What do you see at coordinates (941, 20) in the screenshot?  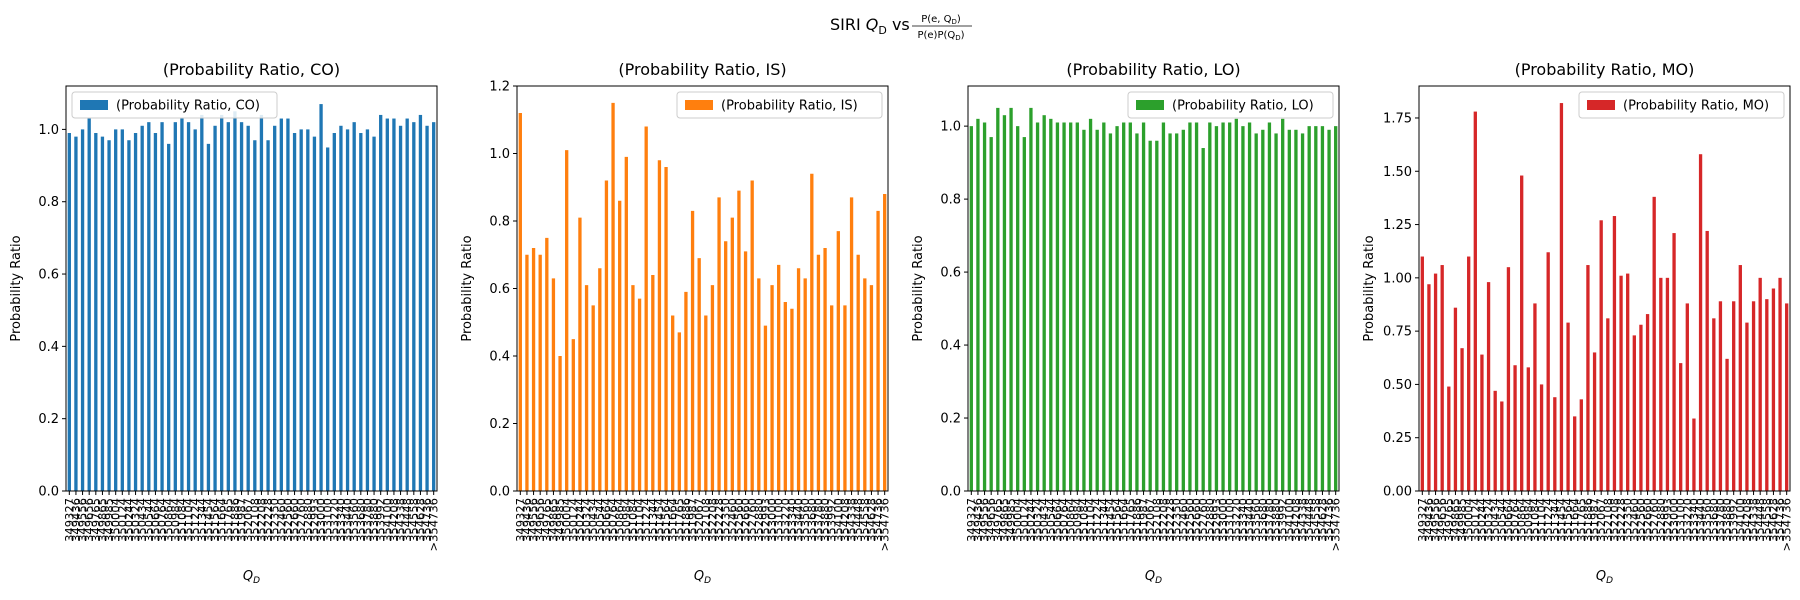 I see `svg-text: P(e, QD)` at bounding box center [941, 20].